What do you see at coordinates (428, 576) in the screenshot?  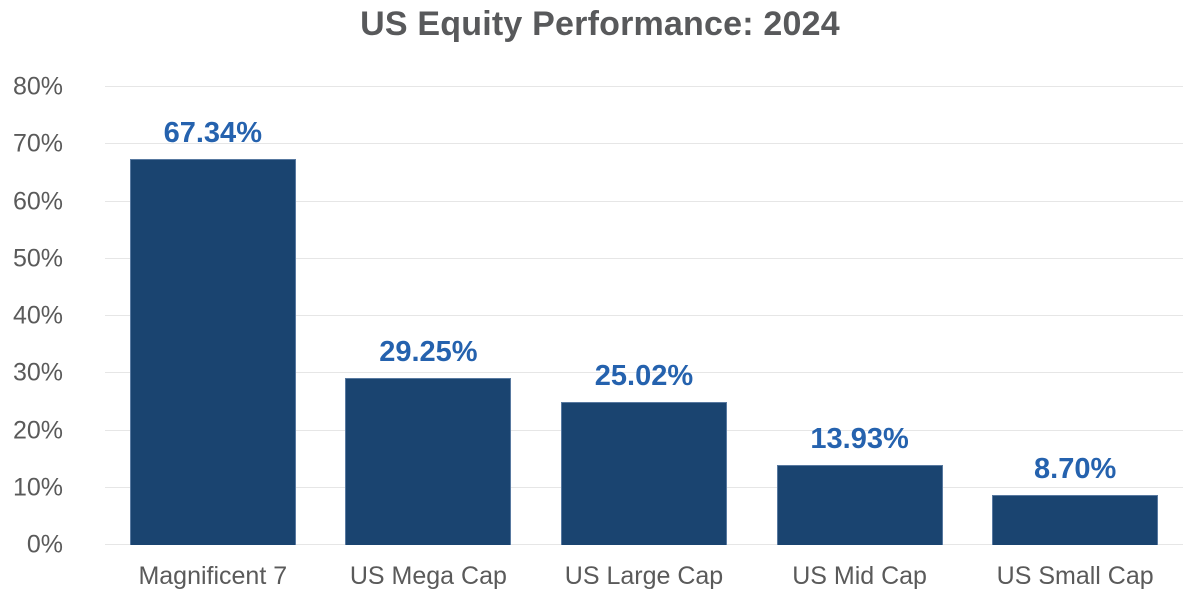 I see `x-tick-label-us-mega-cap: US Mega Cap` at bounding box center [428, 576].